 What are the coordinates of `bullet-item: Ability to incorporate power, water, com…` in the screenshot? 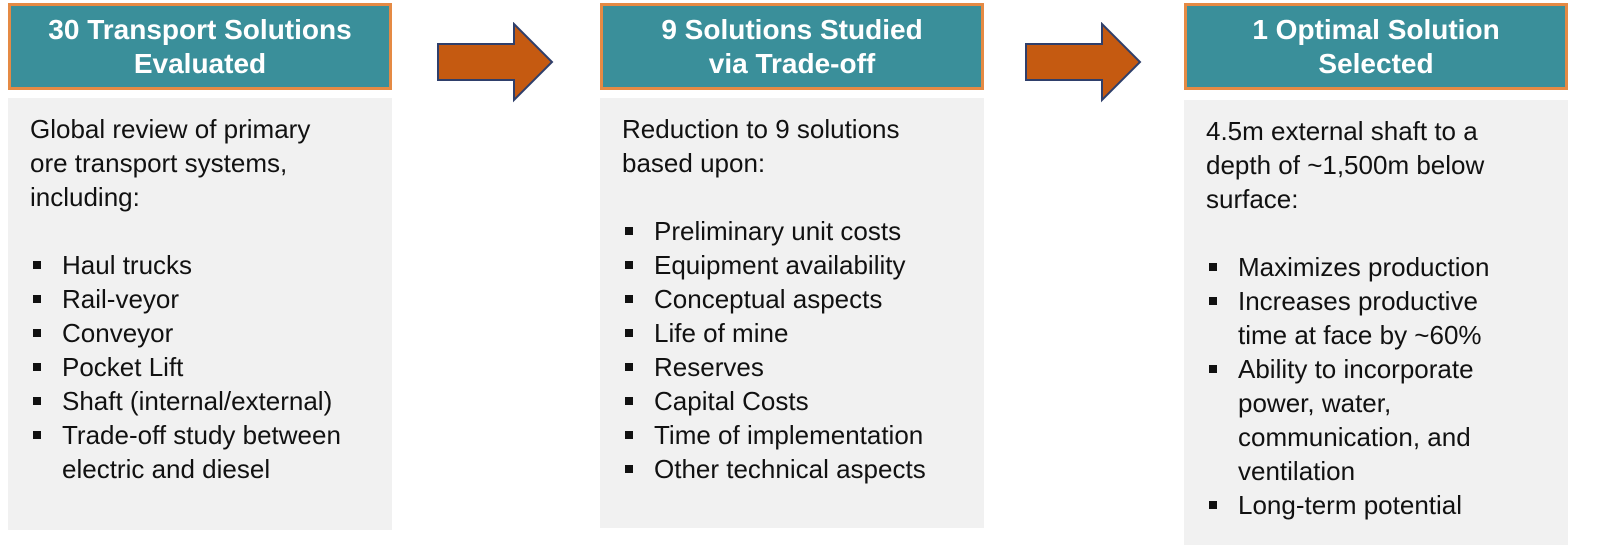 It's located at (1378, 420).